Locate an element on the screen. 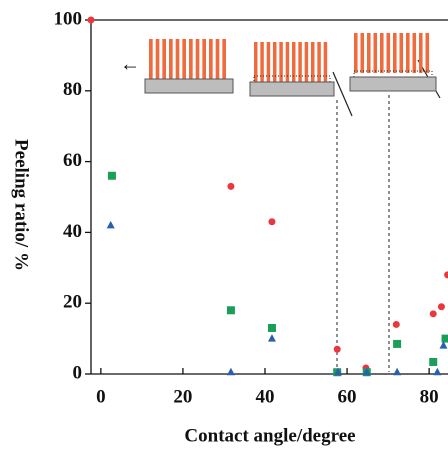 The image size is (448, 453). x-tick-label: 60 is located at coordinates (347, 396).